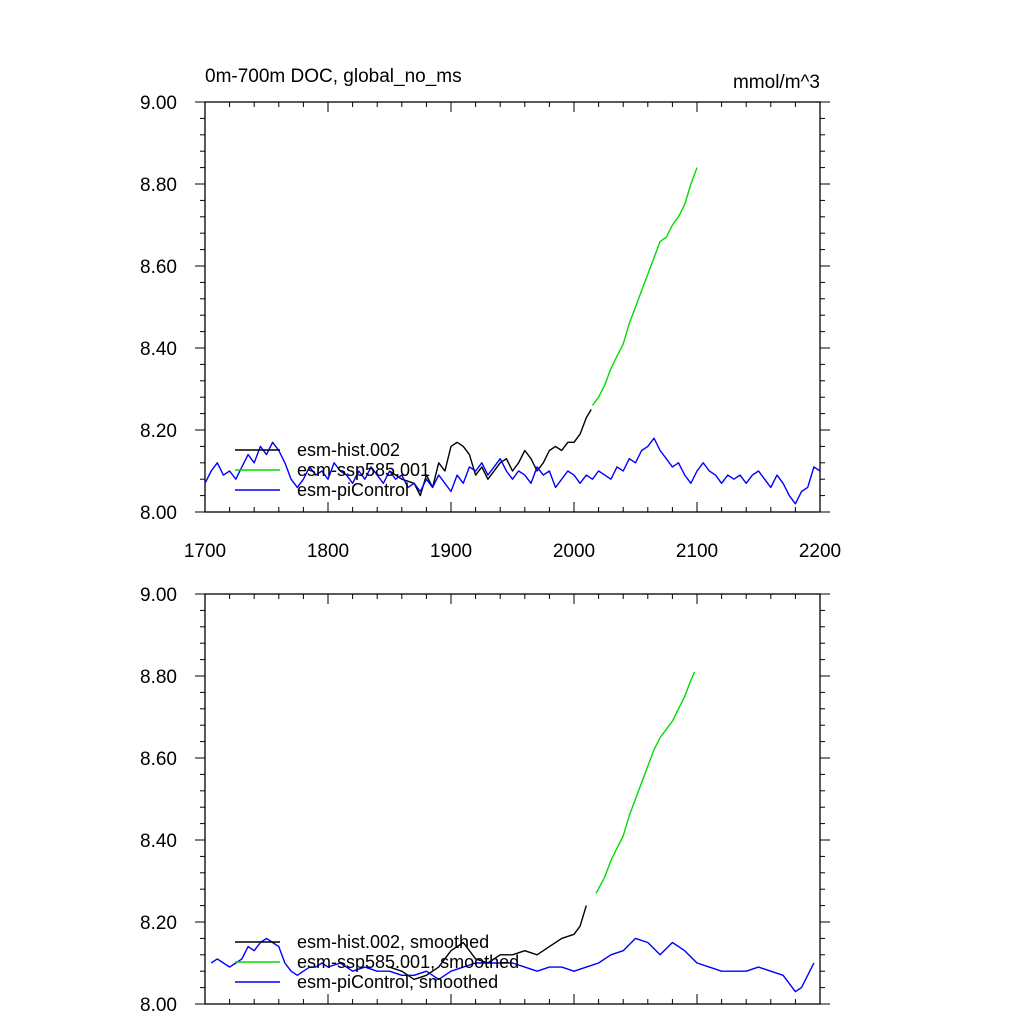 The width and height of the screenshot is (1024, 1024). Describe the element at coordinates (205, 551) in the screenshot. I see `x-tick-label: 1700` at that location.